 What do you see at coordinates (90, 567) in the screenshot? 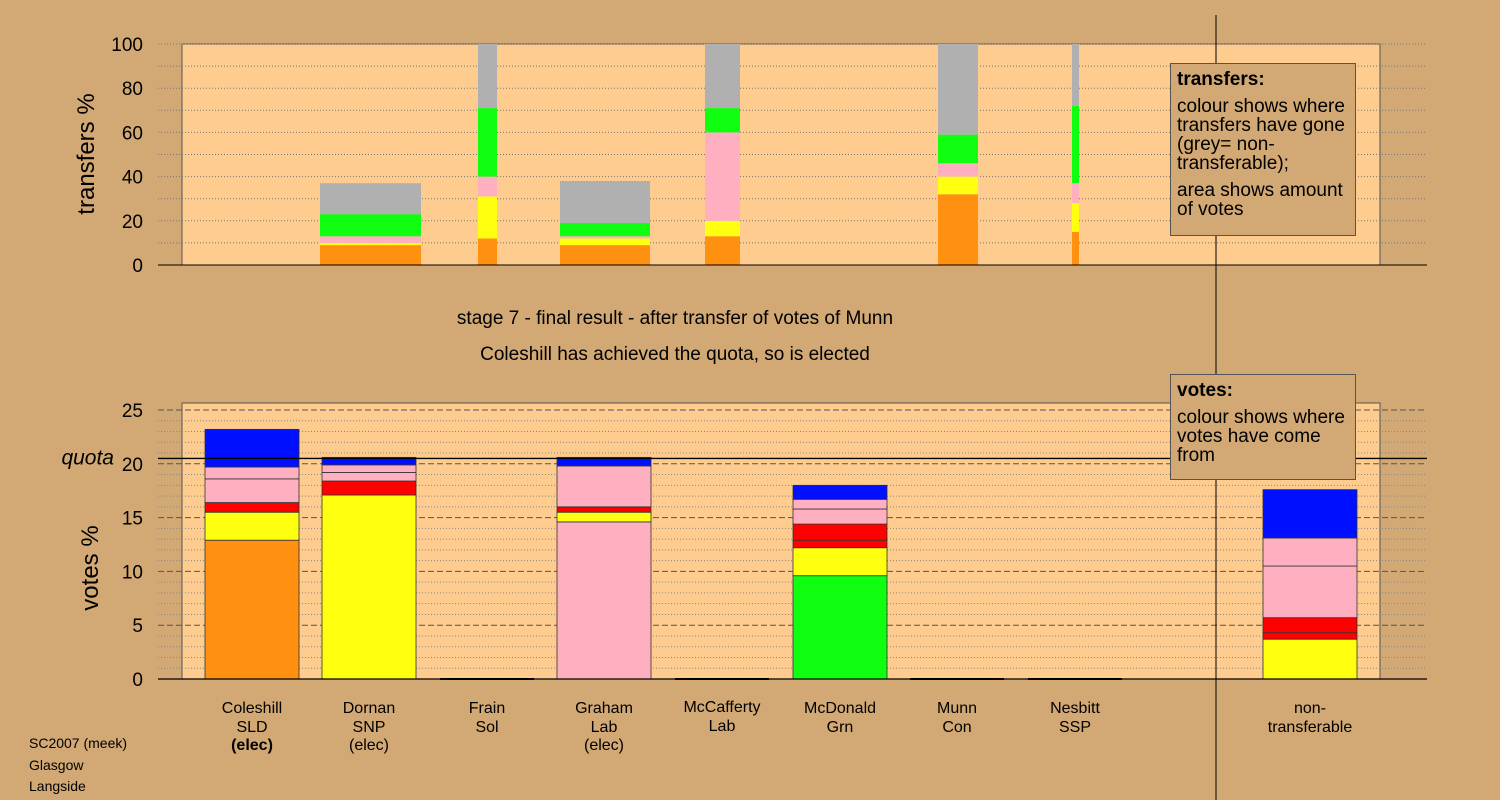
I see `votes-y-axis-label: votes %` at bounding box center [90, 567].